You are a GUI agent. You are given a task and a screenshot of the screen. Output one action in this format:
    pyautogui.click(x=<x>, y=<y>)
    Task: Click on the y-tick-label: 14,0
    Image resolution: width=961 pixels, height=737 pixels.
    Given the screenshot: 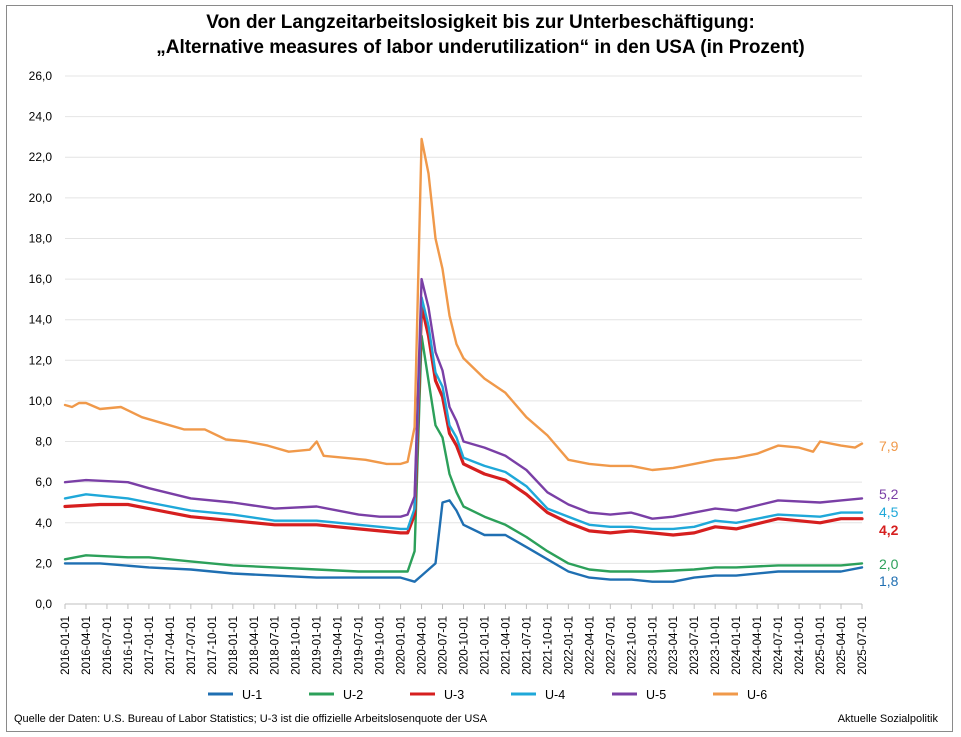 What is the action you would take?
    pyautogui.click(x=41, y=320)
    